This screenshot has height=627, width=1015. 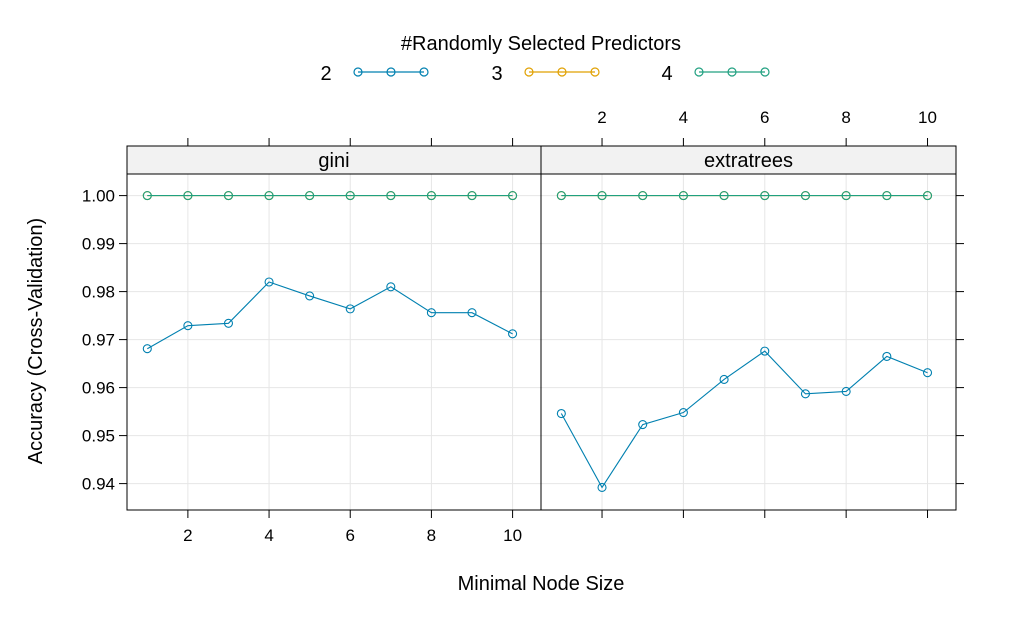 I want to click on legend-title: #Randomly Selected Predictors, so click(x=541, y=44).